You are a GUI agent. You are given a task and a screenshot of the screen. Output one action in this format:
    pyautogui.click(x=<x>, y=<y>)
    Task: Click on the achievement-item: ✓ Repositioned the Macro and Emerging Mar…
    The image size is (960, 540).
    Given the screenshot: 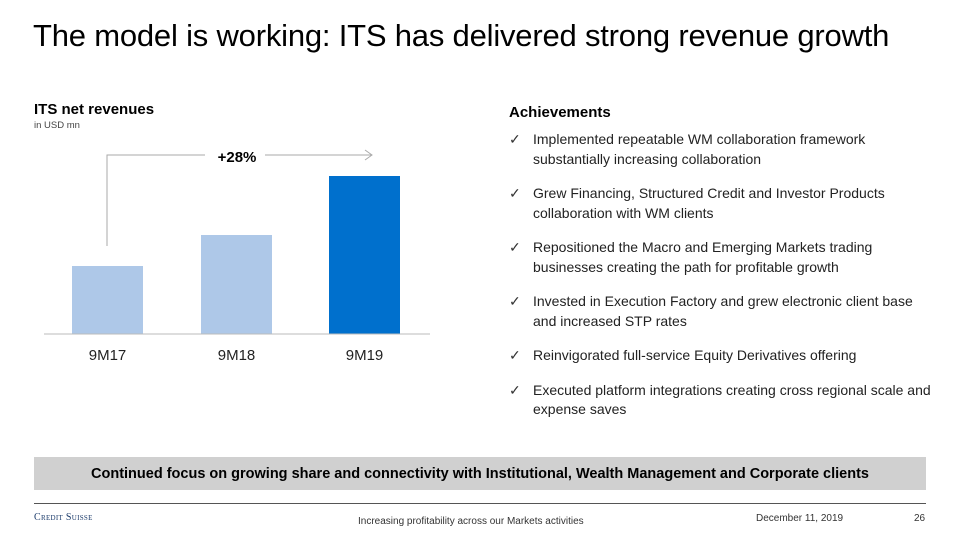 What is the action you would take?
    pyautogui.click(x=724, y=257)
    